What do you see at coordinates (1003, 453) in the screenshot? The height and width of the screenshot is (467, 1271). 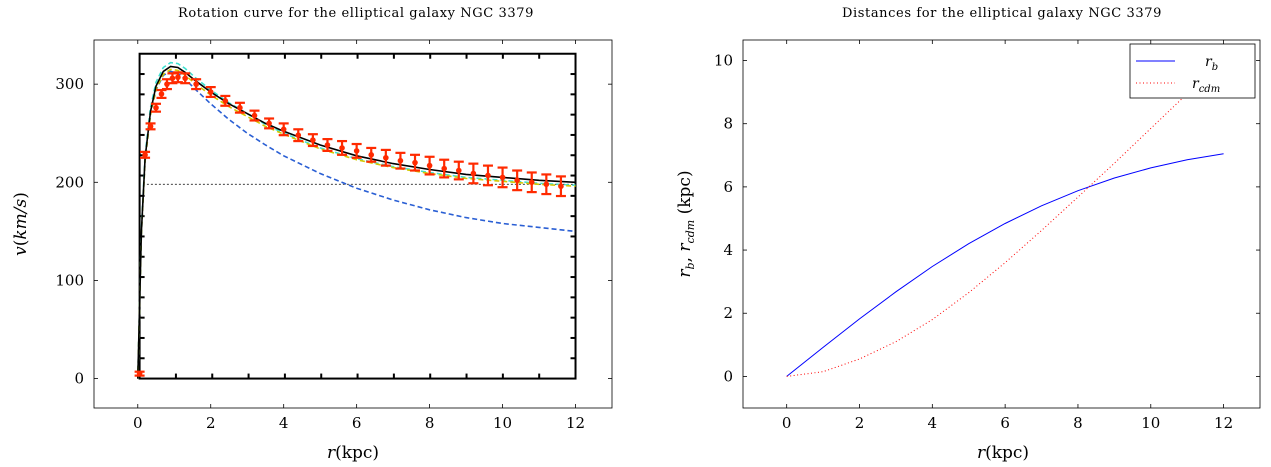 I see `chart2-x-axis-label: r(kpc)` at bounding box center [1003, 453].